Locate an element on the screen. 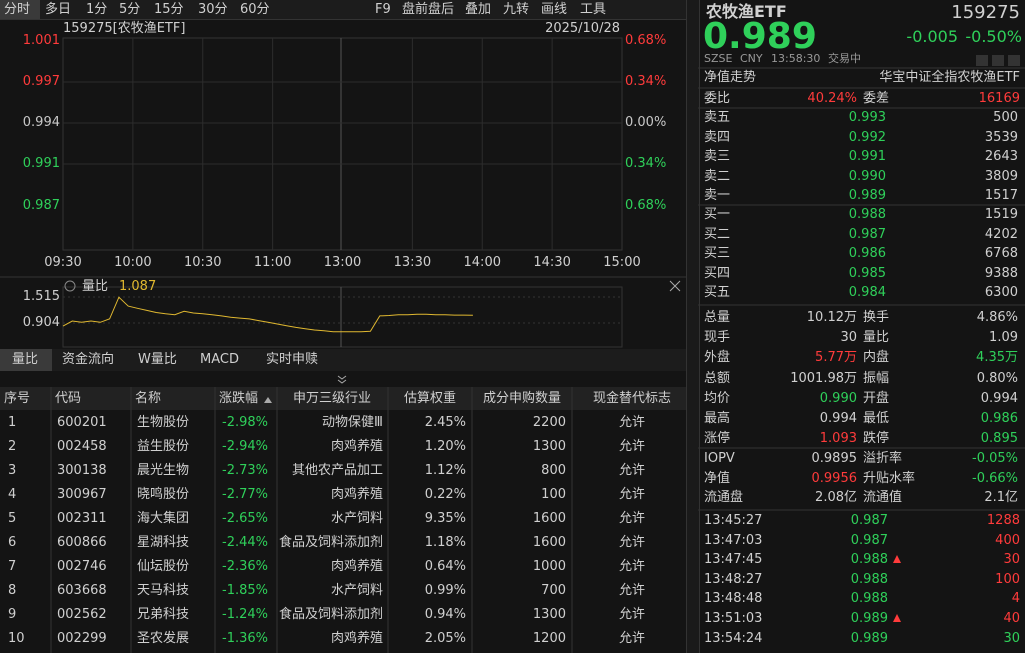  bottom-tab: 量比 is located at coordinates (25, 359).